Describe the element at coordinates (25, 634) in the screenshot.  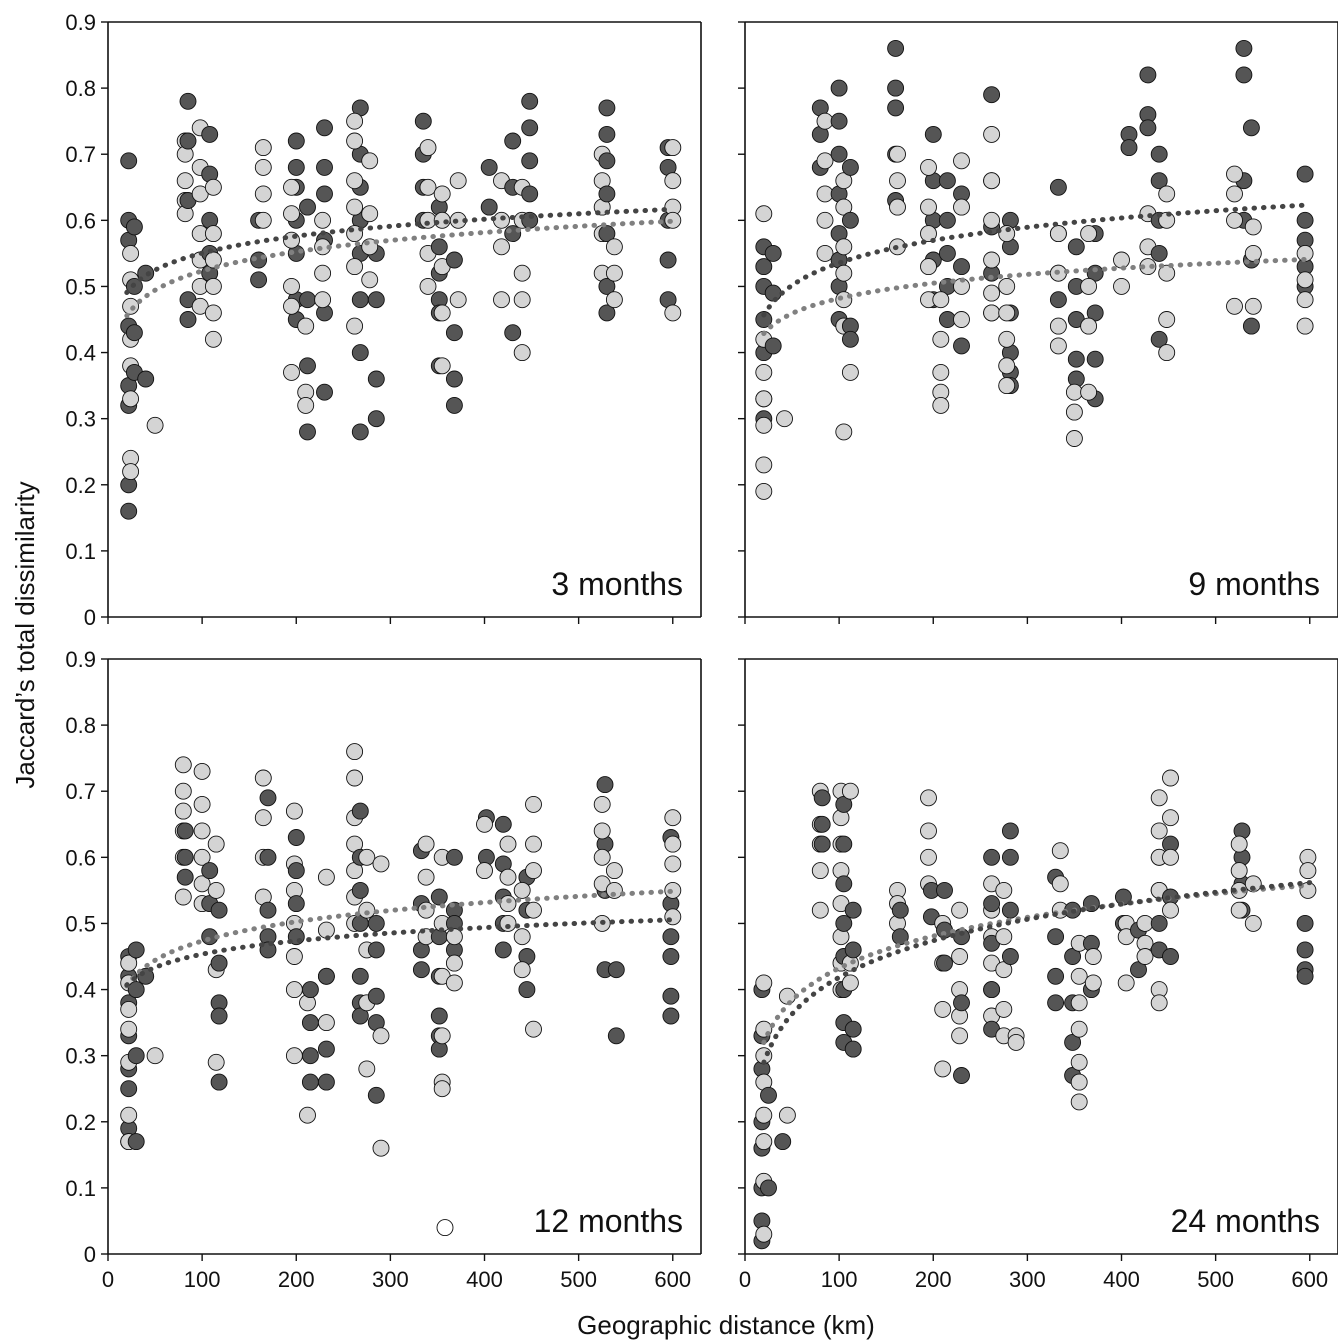
I see `y-axis-title: Jaccard’s total dissimilarity` at that location.